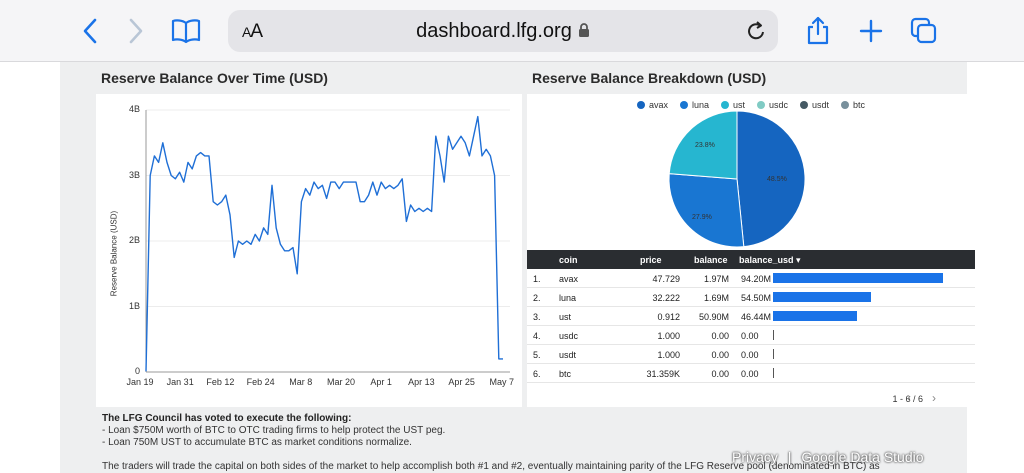 The width and height of the screenshot is (1024, 473). What do you see at coordinates (934, 398) in the screenshot?
I see `next-page-button: ›` at bounding box center [934, 398].